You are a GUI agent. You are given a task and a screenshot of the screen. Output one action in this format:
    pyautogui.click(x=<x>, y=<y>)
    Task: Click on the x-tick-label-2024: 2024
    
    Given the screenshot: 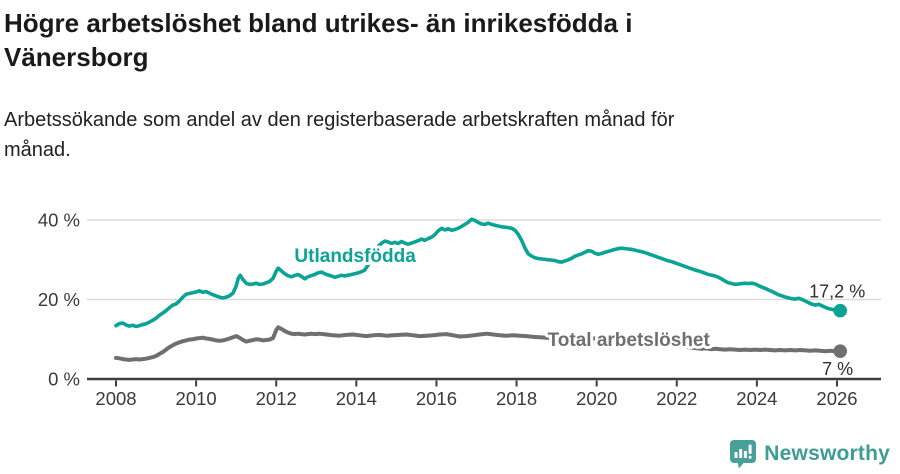 What is the action you would take?
    pyautogui.click(x=756, y=398)
    